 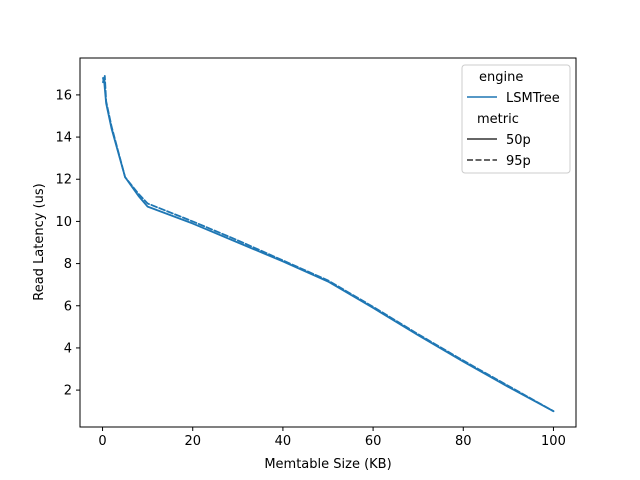 I want to click on y-tick-label: 4, so click(x=68, y=348).